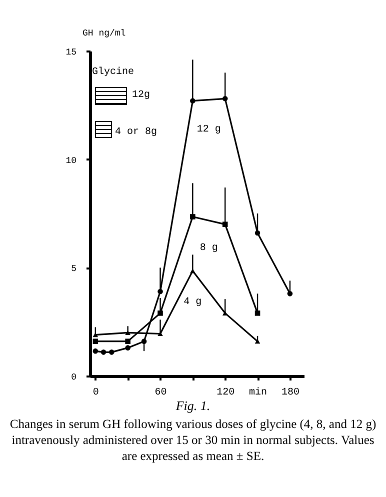 Image resolution: width=386 pixels, height=497 pixels. What do you see at coordinates (141, 95) in the screenshot?
I see `annotation: 12g` at bounding box center [141, 95].